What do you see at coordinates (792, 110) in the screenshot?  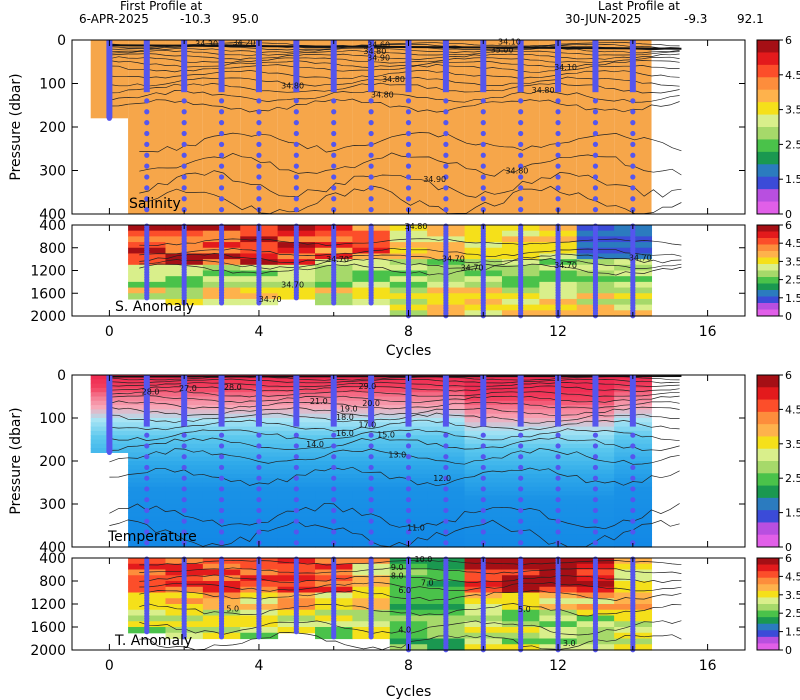 I see `salinity-colorbar-tick-label: 3.5` at bounding box center [792, 110].